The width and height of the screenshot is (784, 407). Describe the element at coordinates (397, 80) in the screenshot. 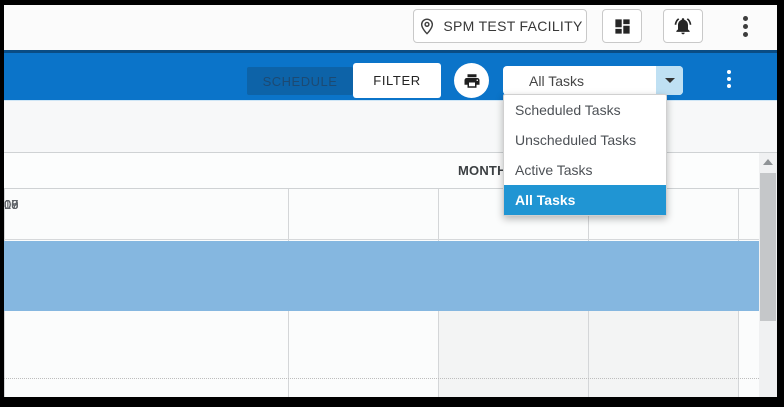

I see `filter-button: FILTER` at that location.